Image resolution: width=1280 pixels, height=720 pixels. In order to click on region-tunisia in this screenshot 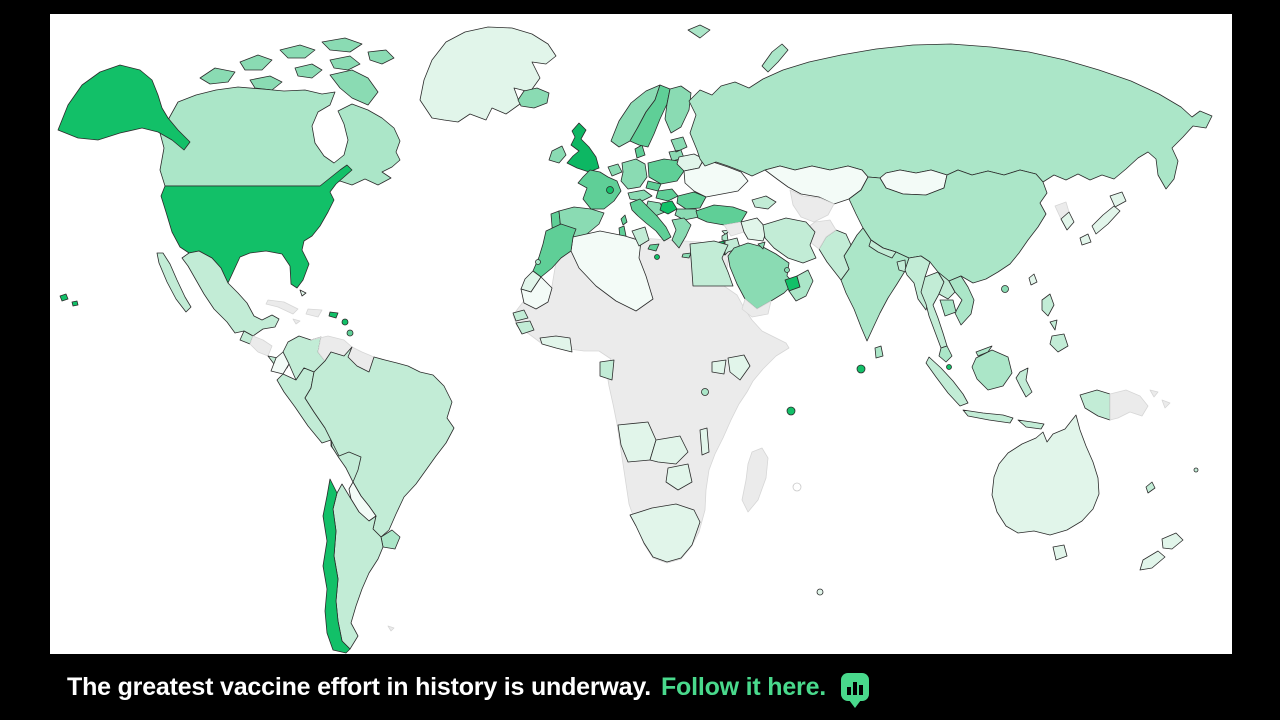, I will do `click(640, 236)`.